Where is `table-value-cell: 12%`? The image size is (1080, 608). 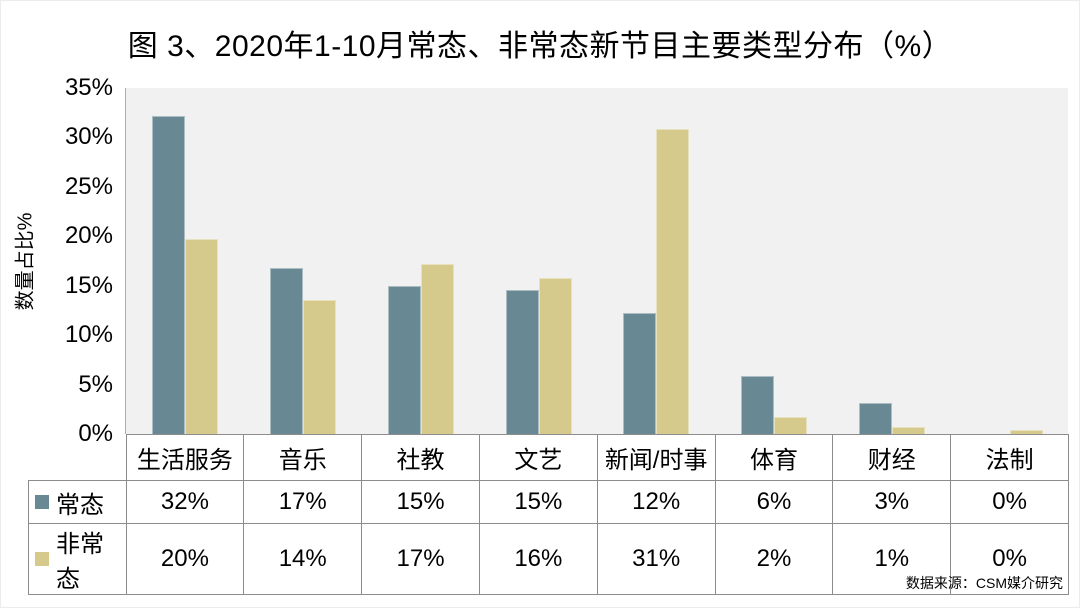 table-value-cell: 12% is located at coordinates (656, 502).